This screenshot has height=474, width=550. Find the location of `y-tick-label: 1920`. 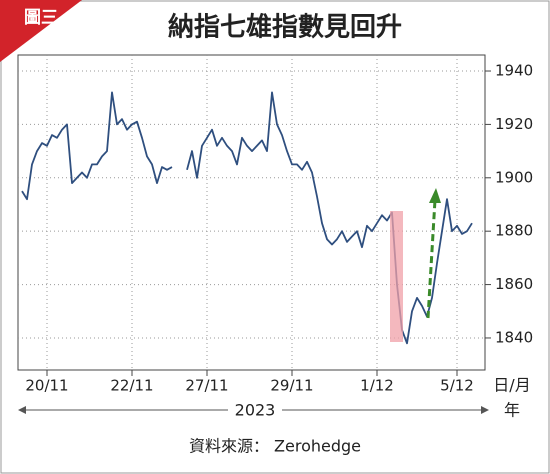

y-tick-label: 1920 is located at coordinates (514, 124).